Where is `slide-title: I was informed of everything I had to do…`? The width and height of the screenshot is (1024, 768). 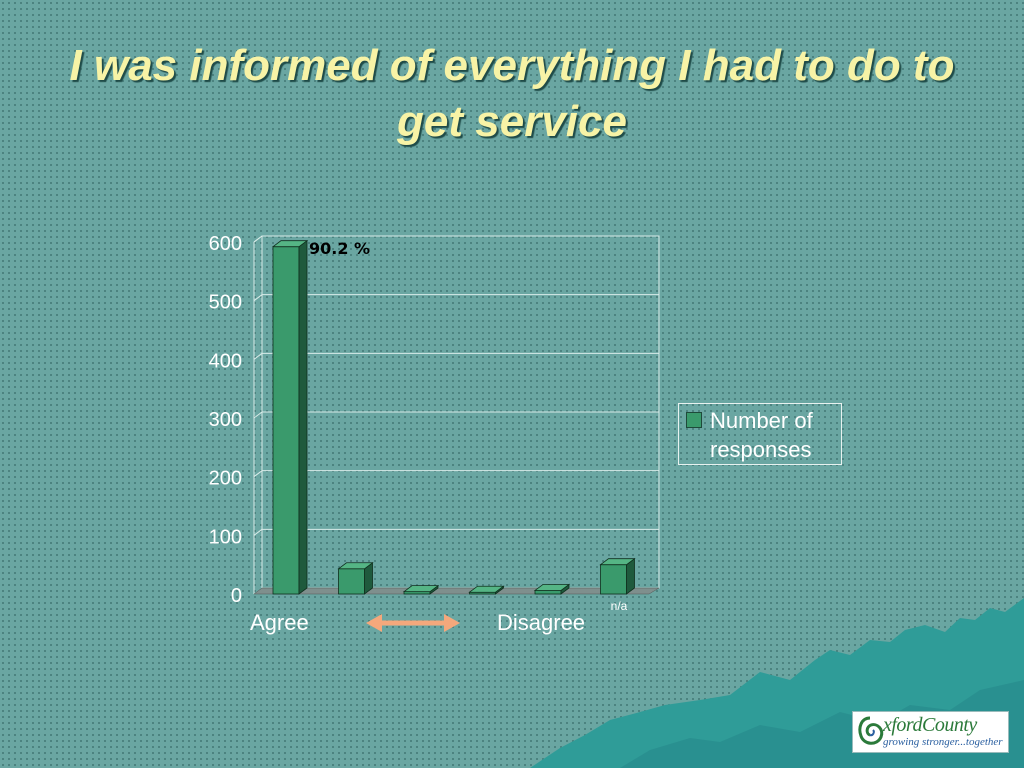 slide-title: I was informed of everything I had to do… is located at coordinates (512, 93).